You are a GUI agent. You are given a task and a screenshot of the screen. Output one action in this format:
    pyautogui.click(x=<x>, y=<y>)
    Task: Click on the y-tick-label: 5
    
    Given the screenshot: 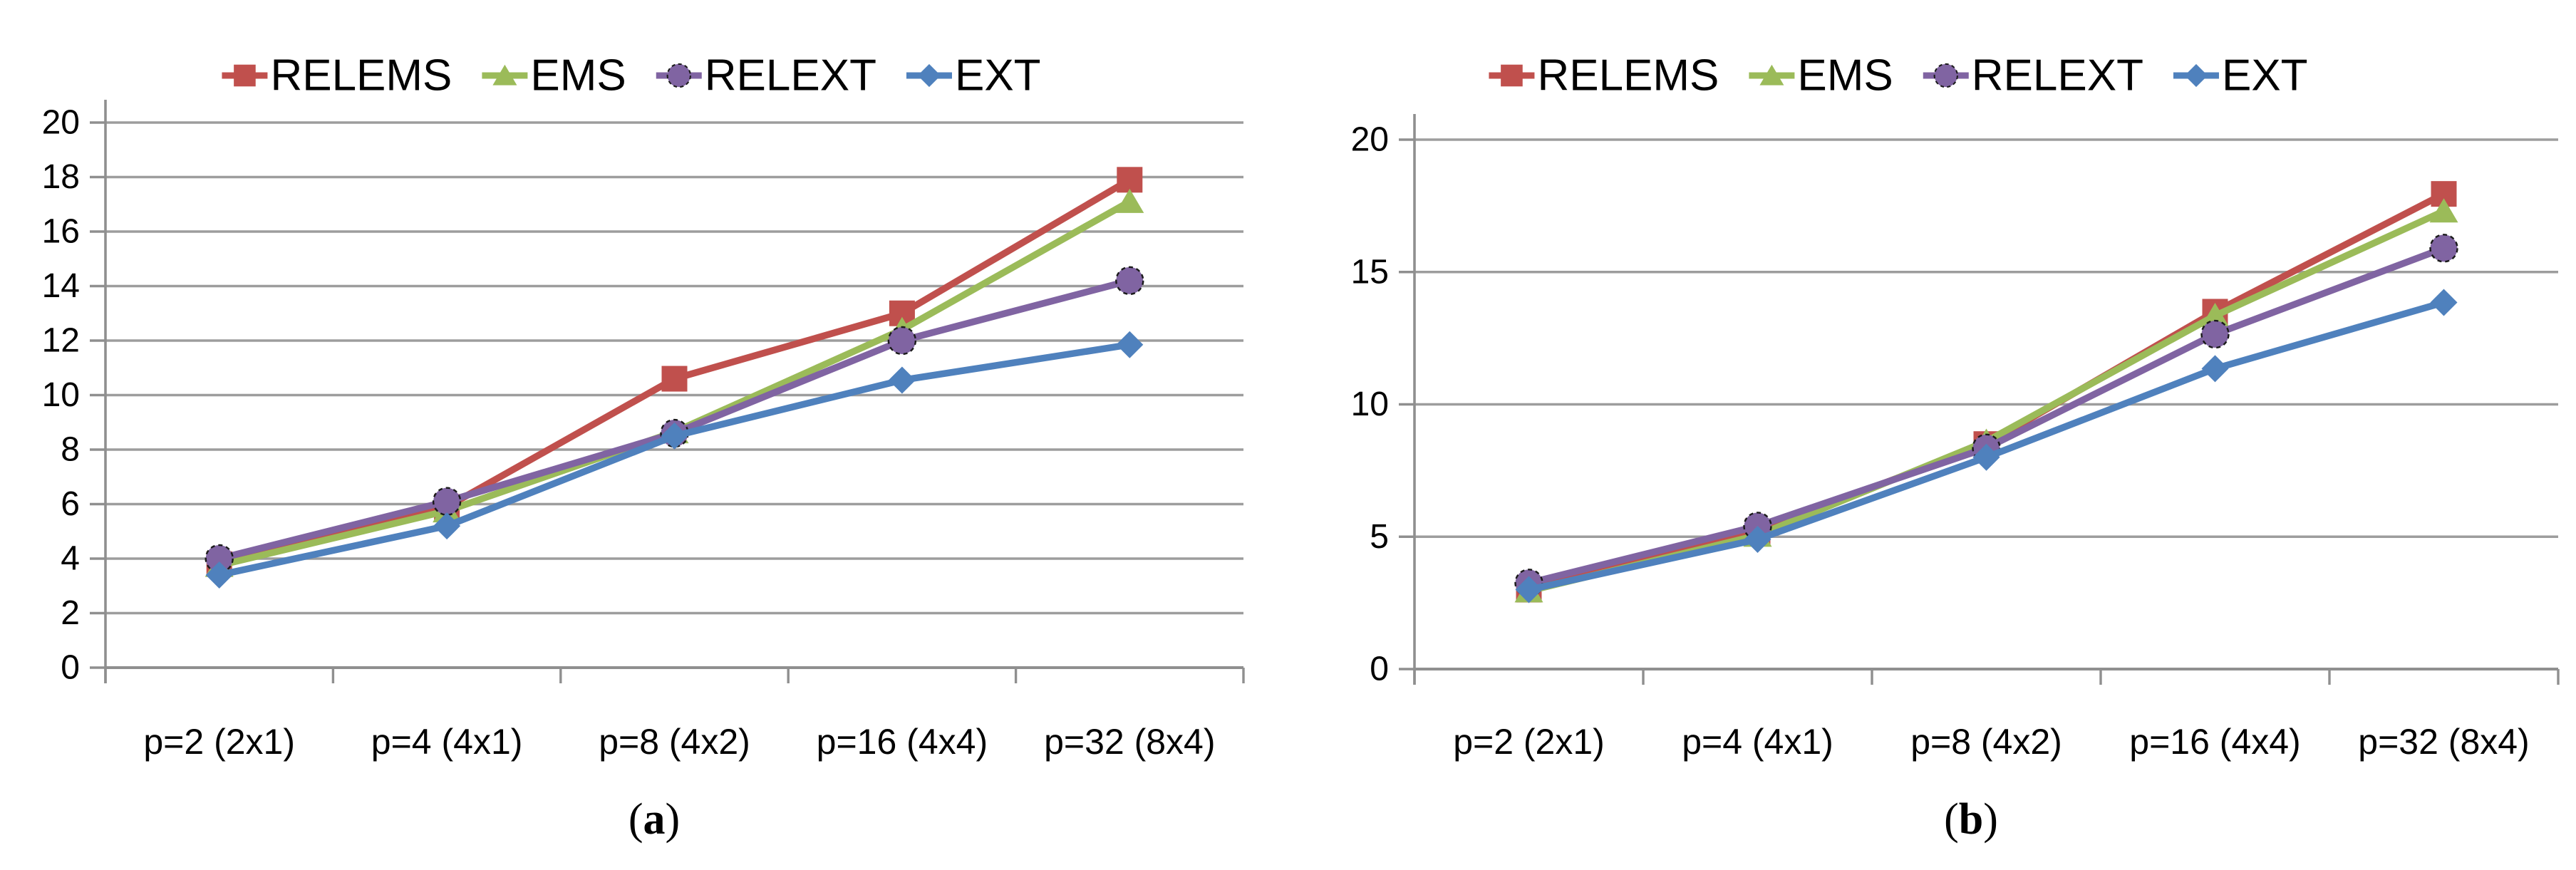 What is the action you would take?
    pyautogui.click(x=1379, y=537)
    